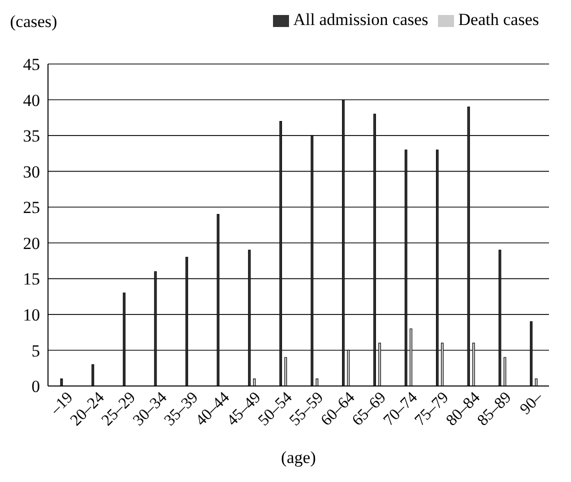 The image size is (571, 482). Describe the element at coordinates (498, 19) in the screenshot. I see `legend-label: Death cases` at that location.